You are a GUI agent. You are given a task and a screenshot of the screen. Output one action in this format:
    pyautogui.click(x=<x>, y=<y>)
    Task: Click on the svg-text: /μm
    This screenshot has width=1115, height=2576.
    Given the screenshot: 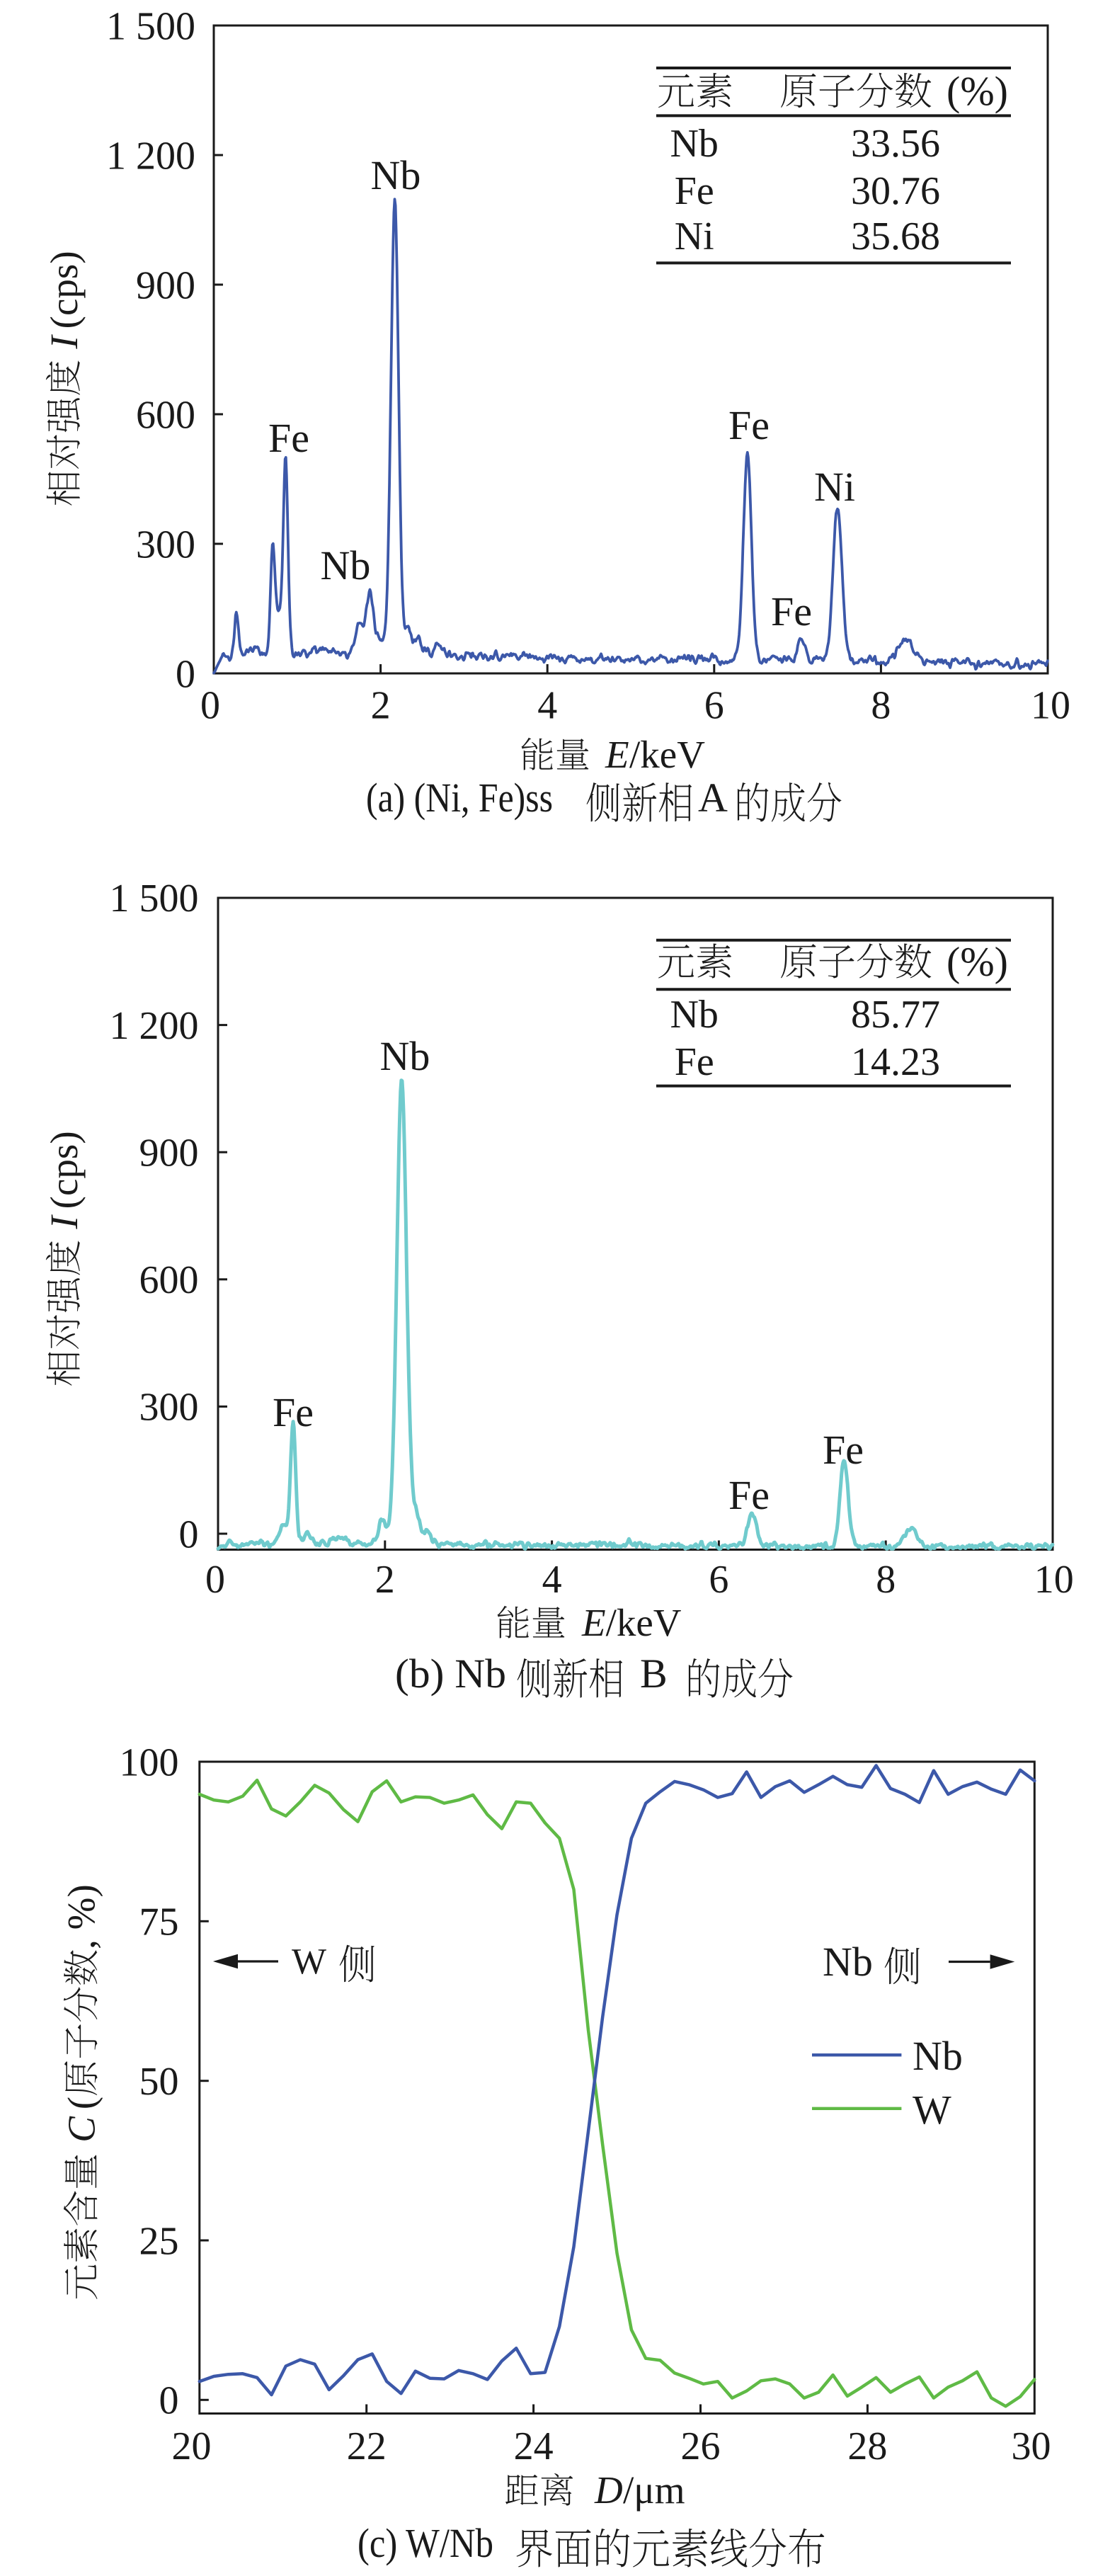 What is the action you would take?
    pyautogui.click(x=654, y=2490)
    